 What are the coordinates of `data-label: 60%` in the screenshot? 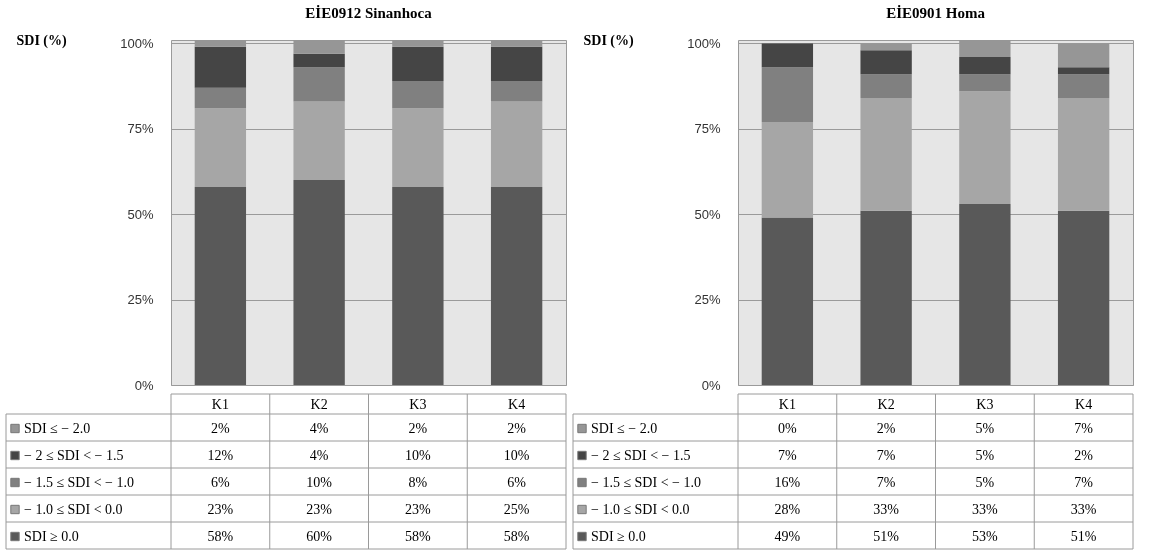 It's located at (319, 536).